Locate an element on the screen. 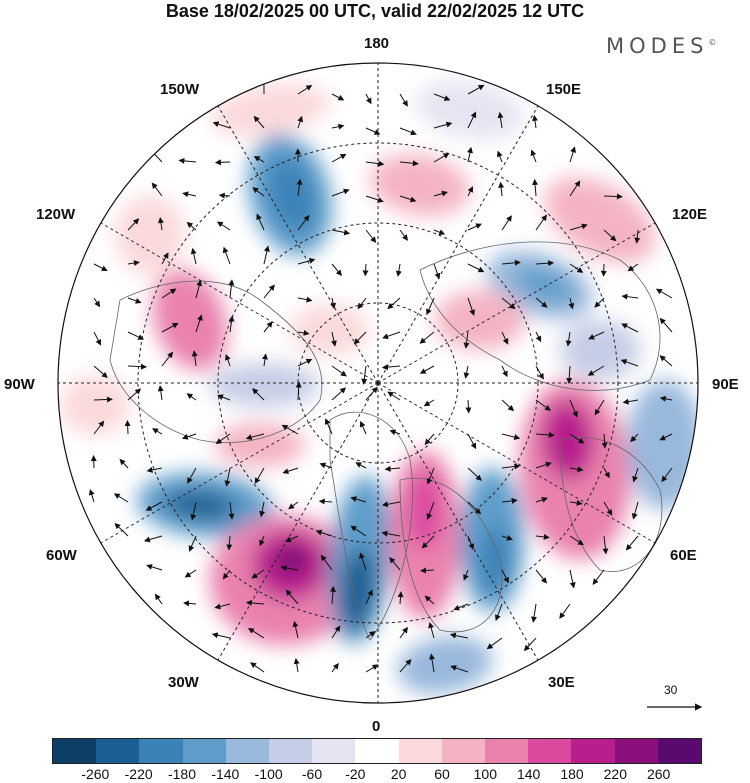 This screenshot has height=783, width=750. colorbar-tick-label: 180 is located at coordinates (572, 774).